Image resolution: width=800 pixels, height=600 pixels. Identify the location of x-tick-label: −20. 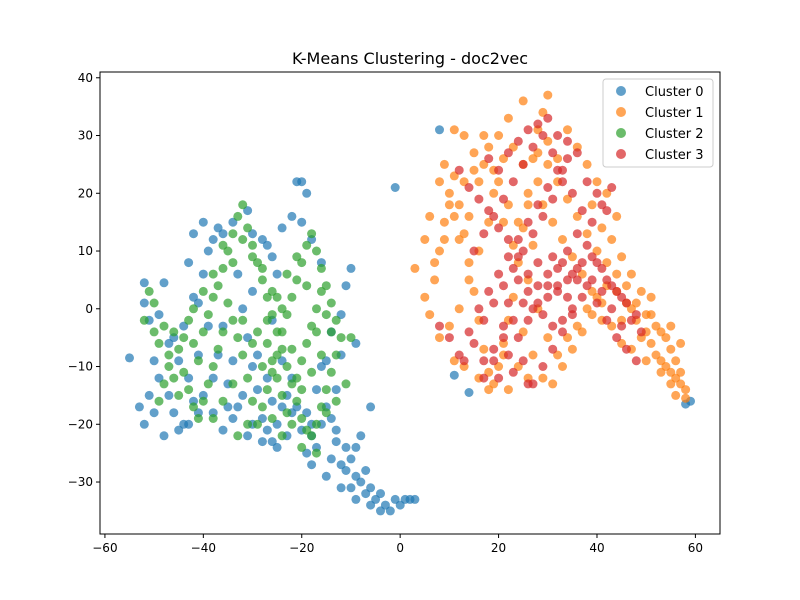
(301, 548).